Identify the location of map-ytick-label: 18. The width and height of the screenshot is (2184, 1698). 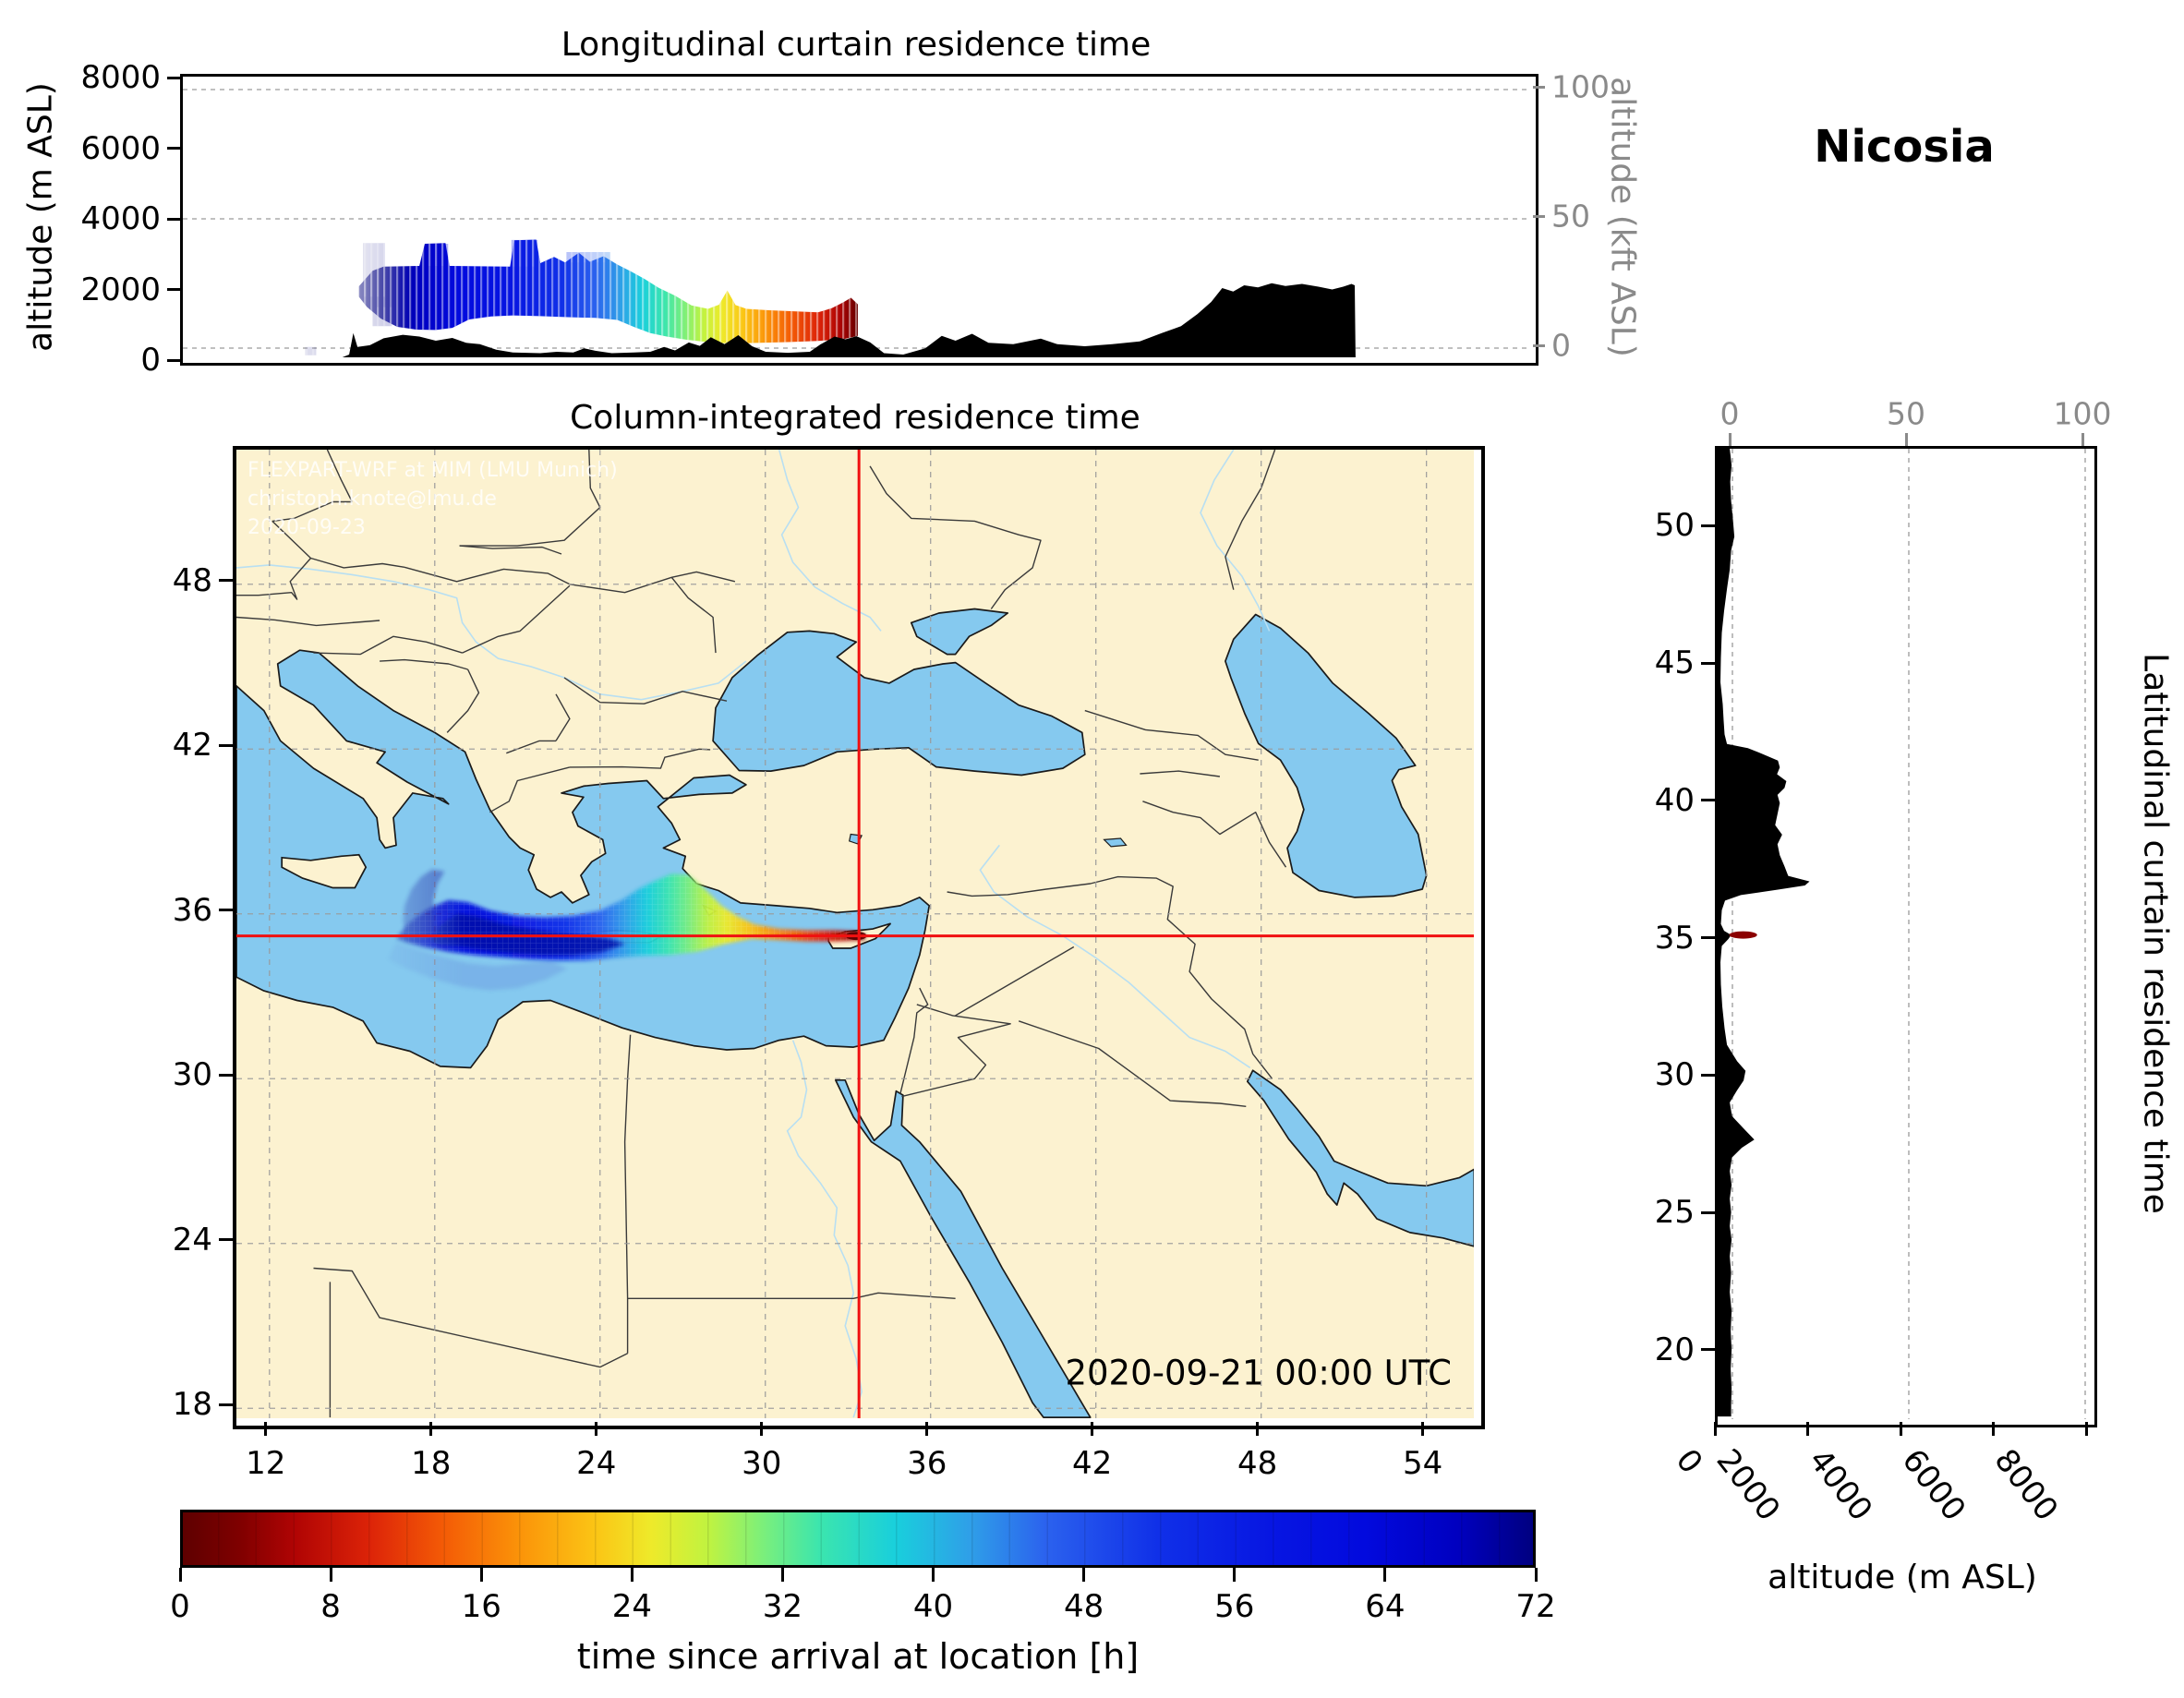
(192, 1405).